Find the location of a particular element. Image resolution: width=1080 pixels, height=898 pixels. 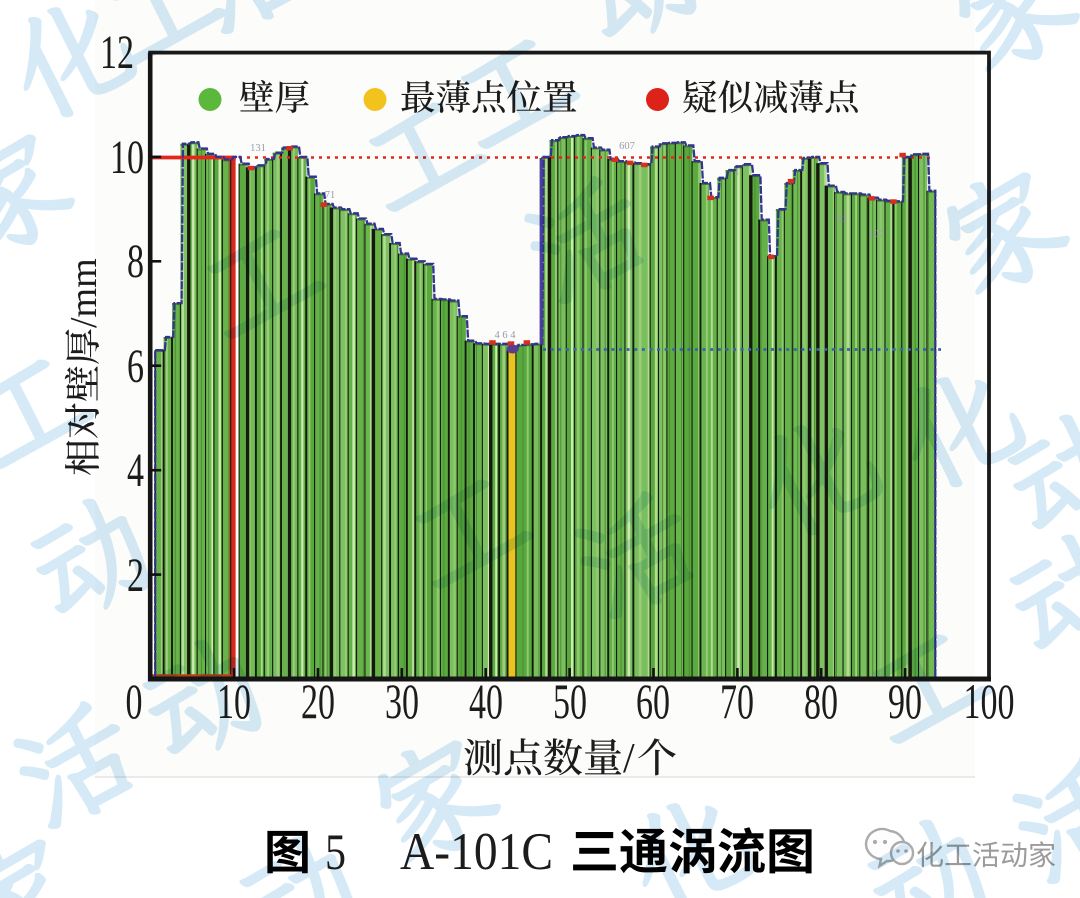

svg-text: 607 is located at coordinates (627, 146).